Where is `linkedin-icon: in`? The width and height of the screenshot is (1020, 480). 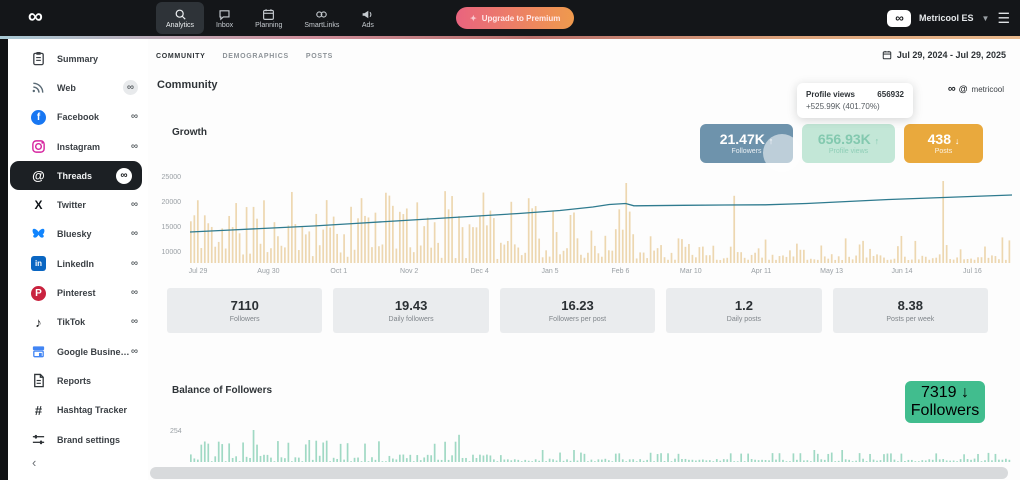
linkedin-icon: in is located at coordinates (38, 263).